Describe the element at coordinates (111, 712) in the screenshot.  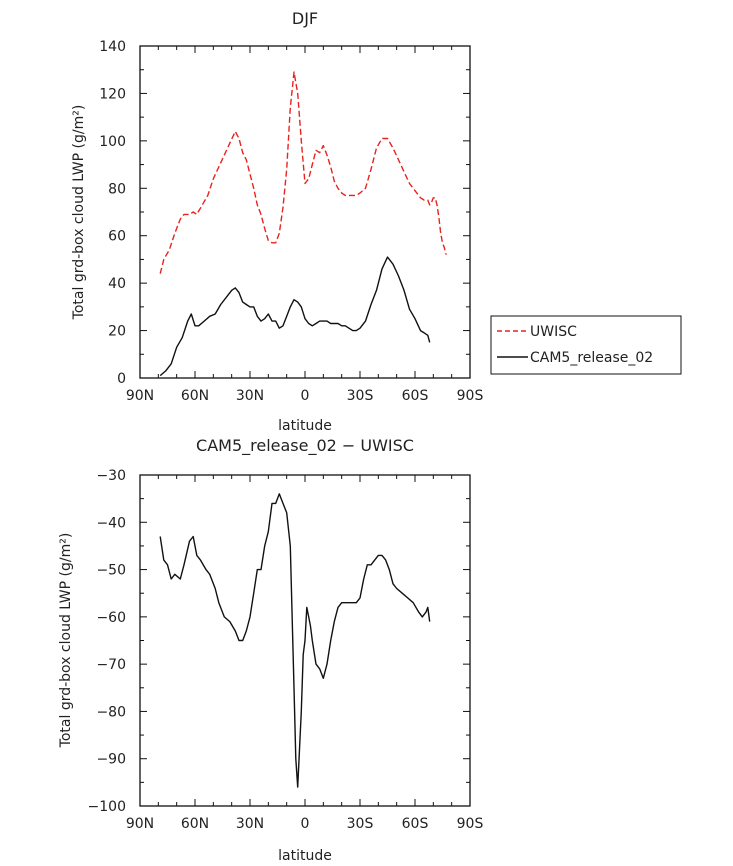
I see `bottom-y-tick-label: −80` at that location.